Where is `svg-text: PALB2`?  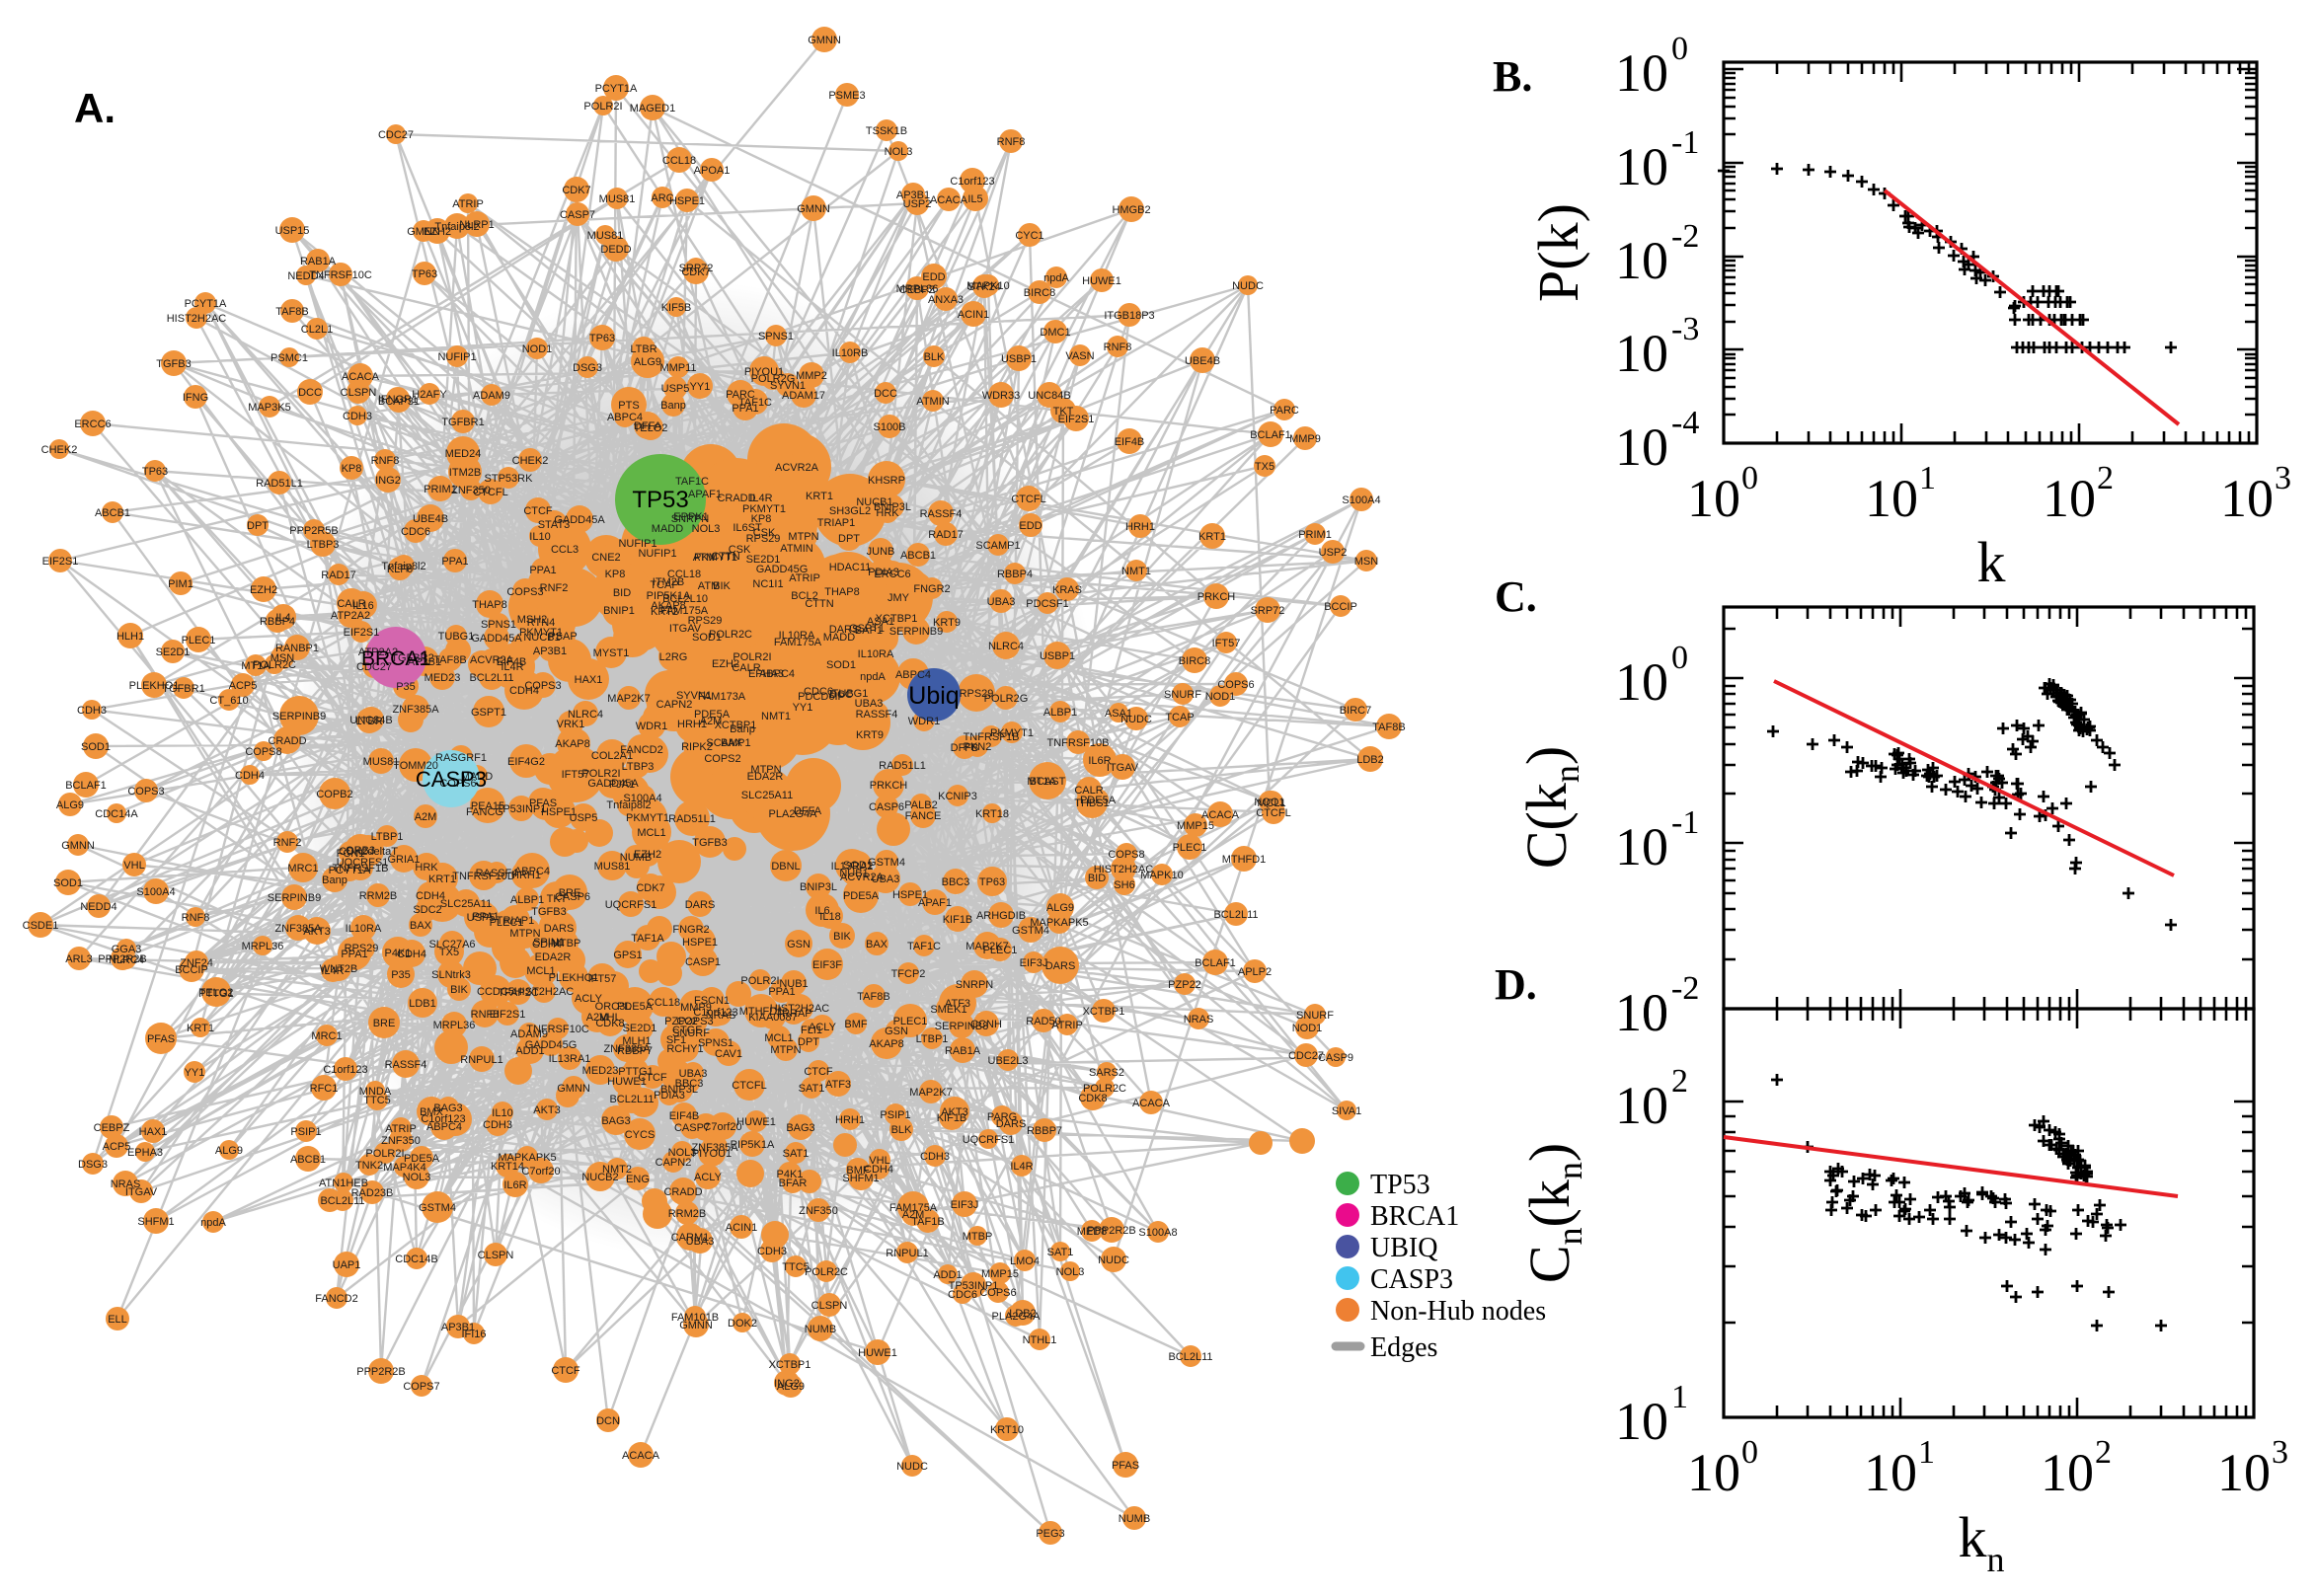
svg-text: PALB2 is located at coordinates (920, 805).